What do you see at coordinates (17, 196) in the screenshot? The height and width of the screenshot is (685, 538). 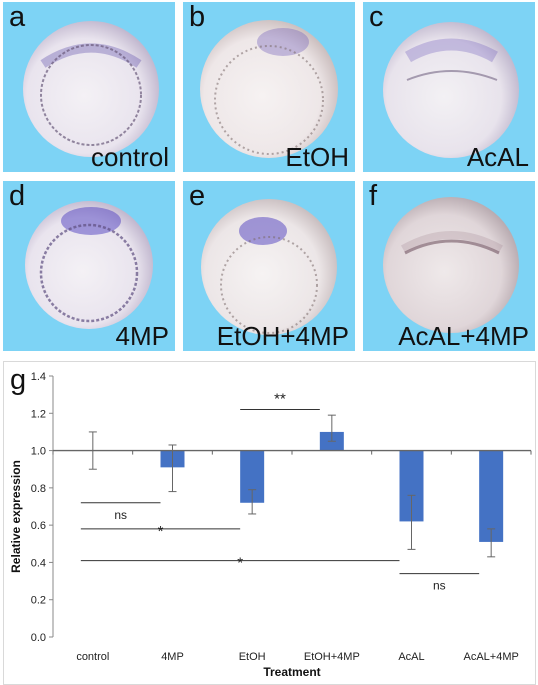 I see `panel-letter: d` at bounding box center [17, 196].